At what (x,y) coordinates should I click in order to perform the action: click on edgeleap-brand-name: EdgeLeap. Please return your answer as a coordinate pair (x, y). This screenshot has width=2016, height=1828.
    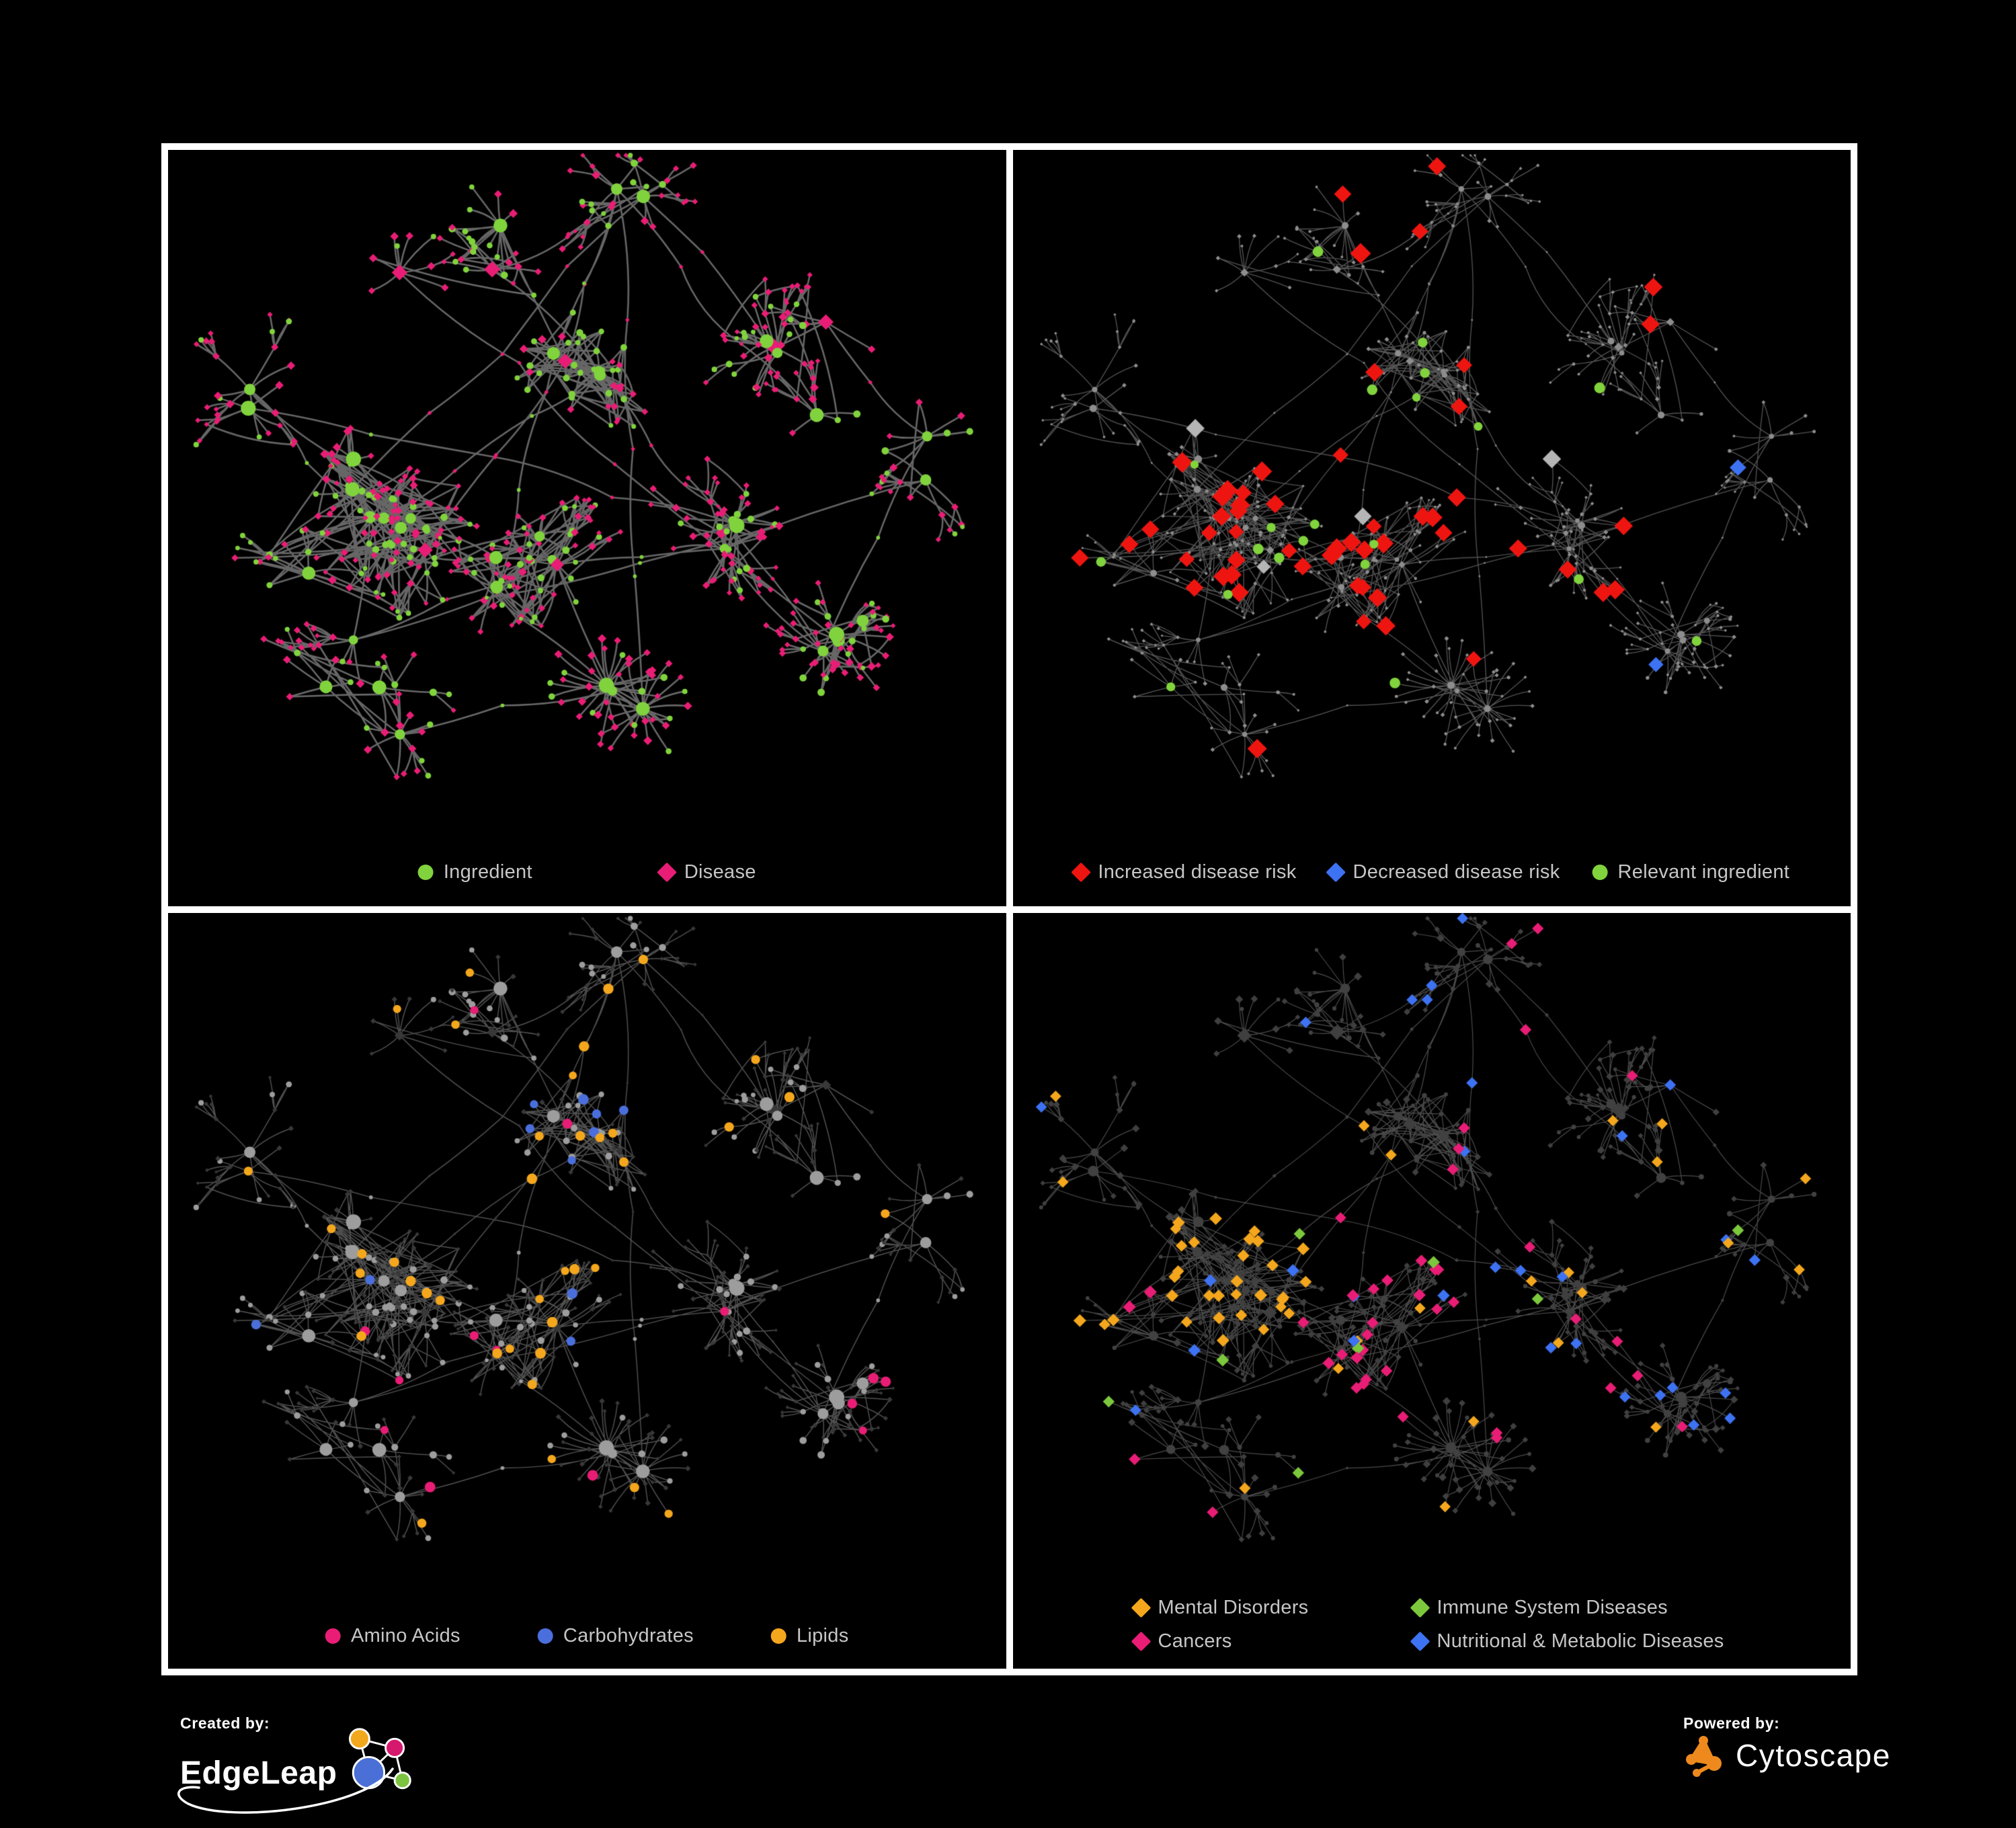
    Looking at the image, I should click on (258, 1773).